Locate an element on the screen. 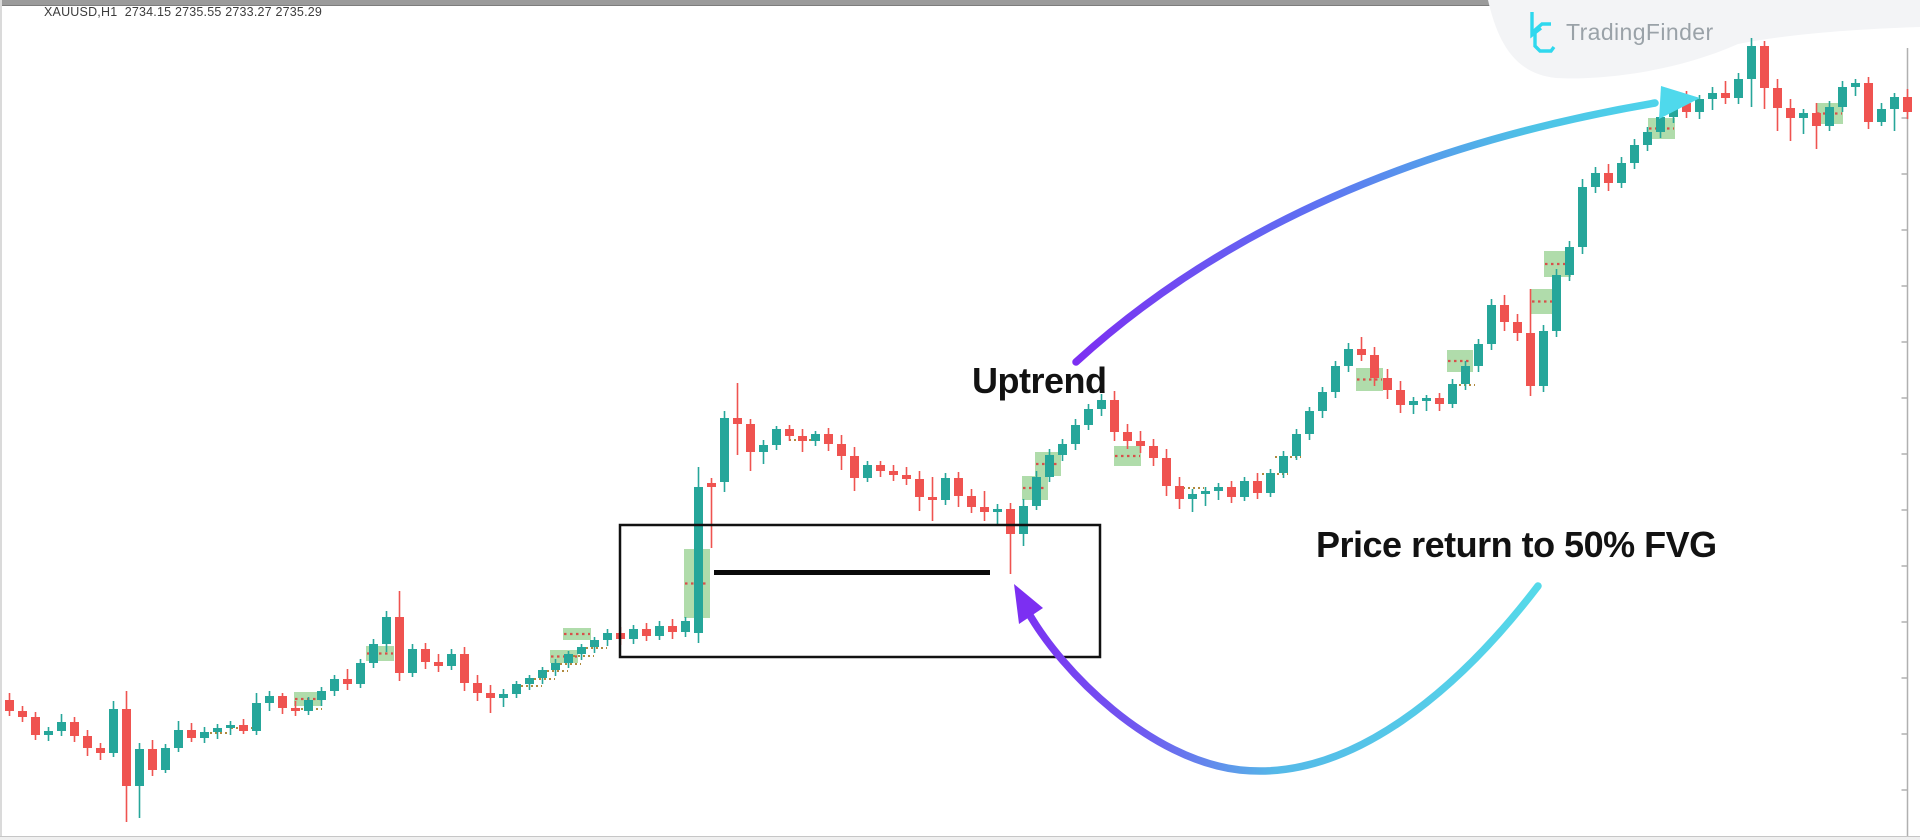  window-bottom-edge is located at coordinates (960, 838).